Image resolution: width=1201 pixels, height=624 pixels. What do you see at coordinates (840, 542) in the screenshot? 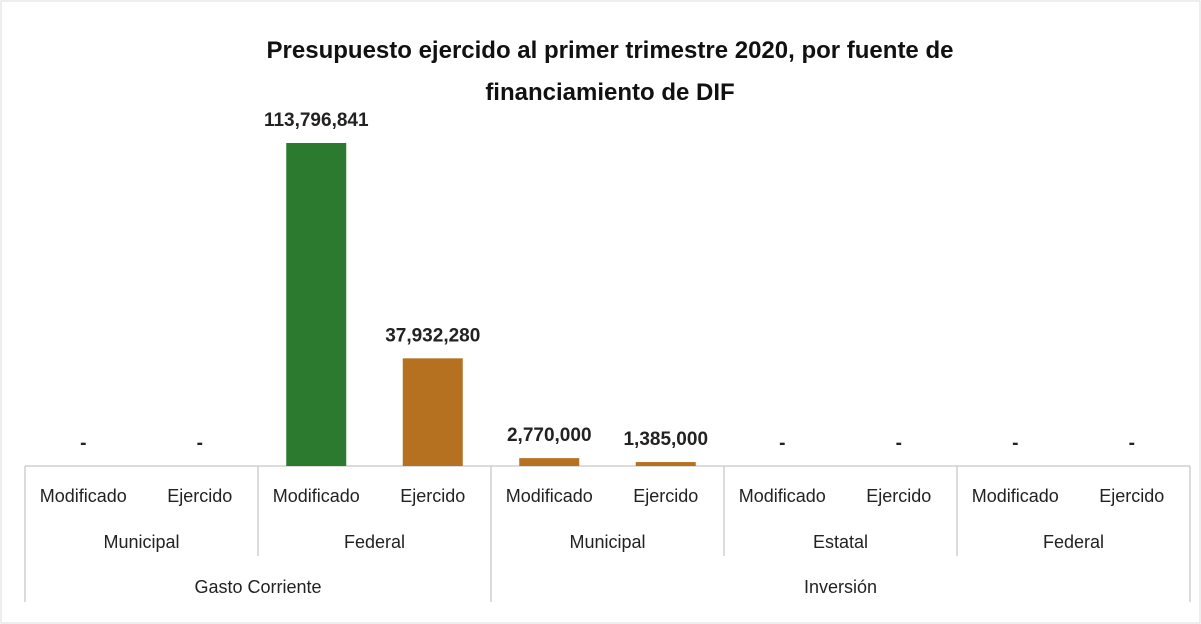
I see `subgroup-label: Estatal` at bounding box center [840, 542].